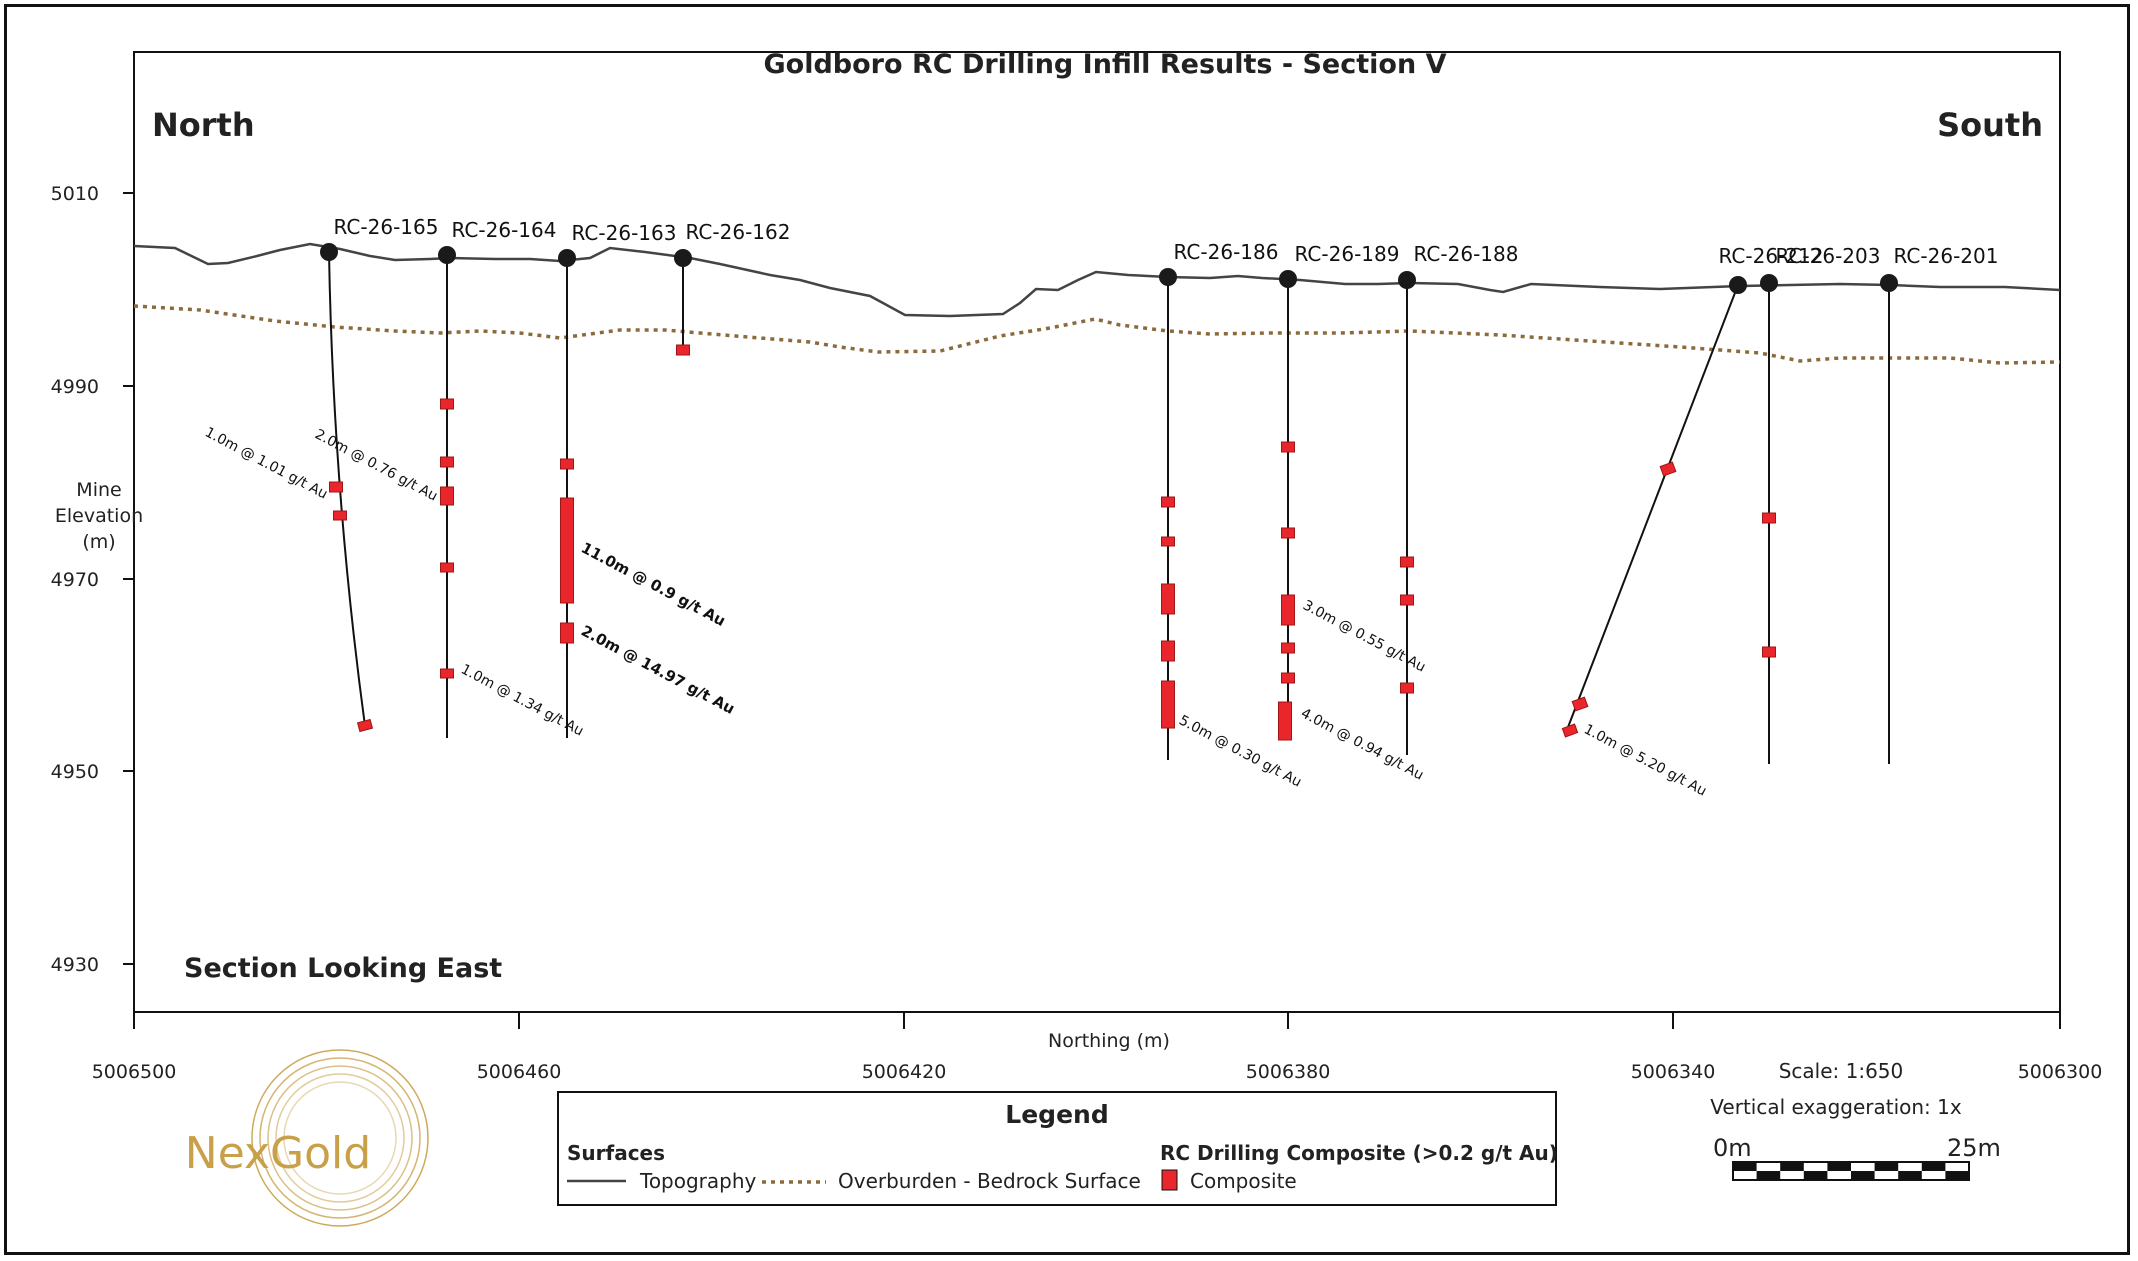 This screenshot has width=2138, height=1261. What do you see at coordinates (698, 1181) in the screenshot?
I see `legend-topography-label: Topography` at bounding box center [698, 1181].